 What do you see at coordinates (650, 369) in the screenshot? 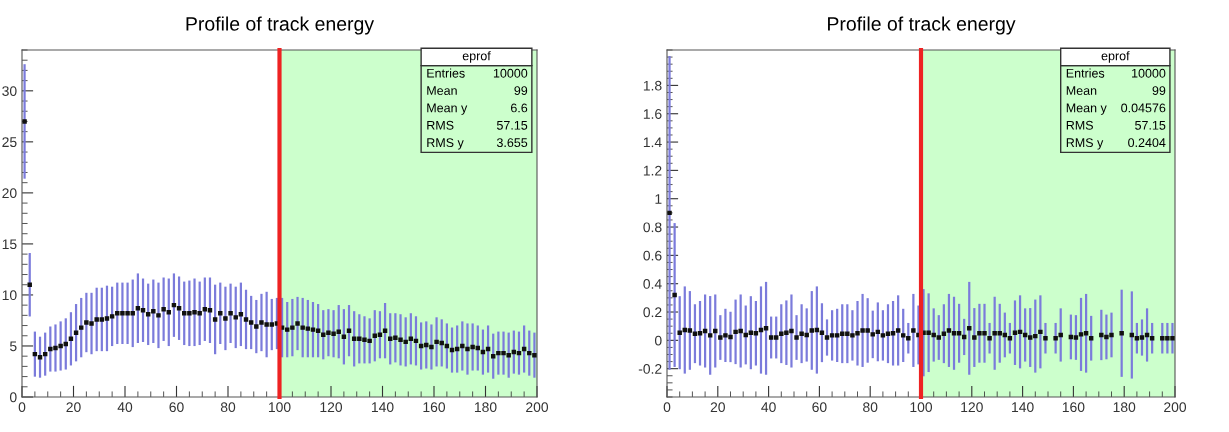
I see `y-tick-label: -0.2` at bounding box center [650, 369].